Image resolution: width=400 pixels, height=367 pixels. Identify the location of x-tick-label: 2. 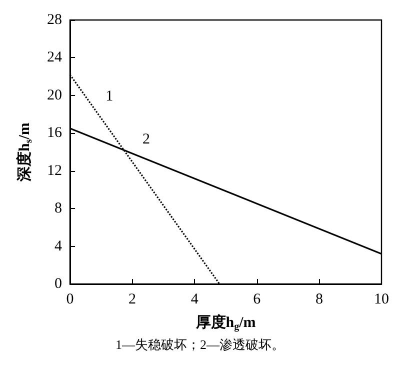
(132, 300).